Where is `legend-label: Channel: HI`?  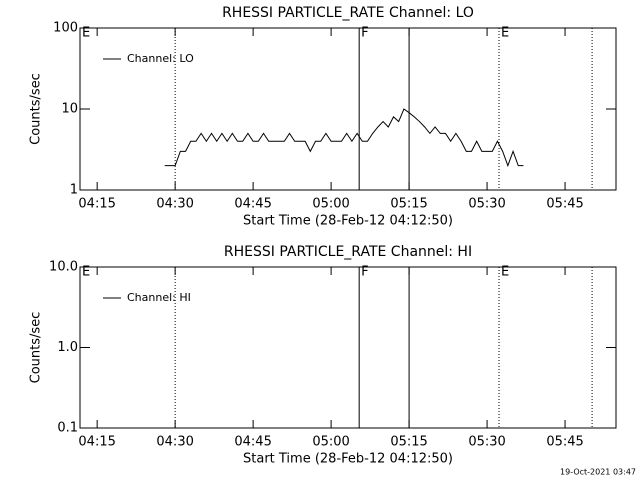 legend-label: Channel: HI is located at coordinates (159, 297).